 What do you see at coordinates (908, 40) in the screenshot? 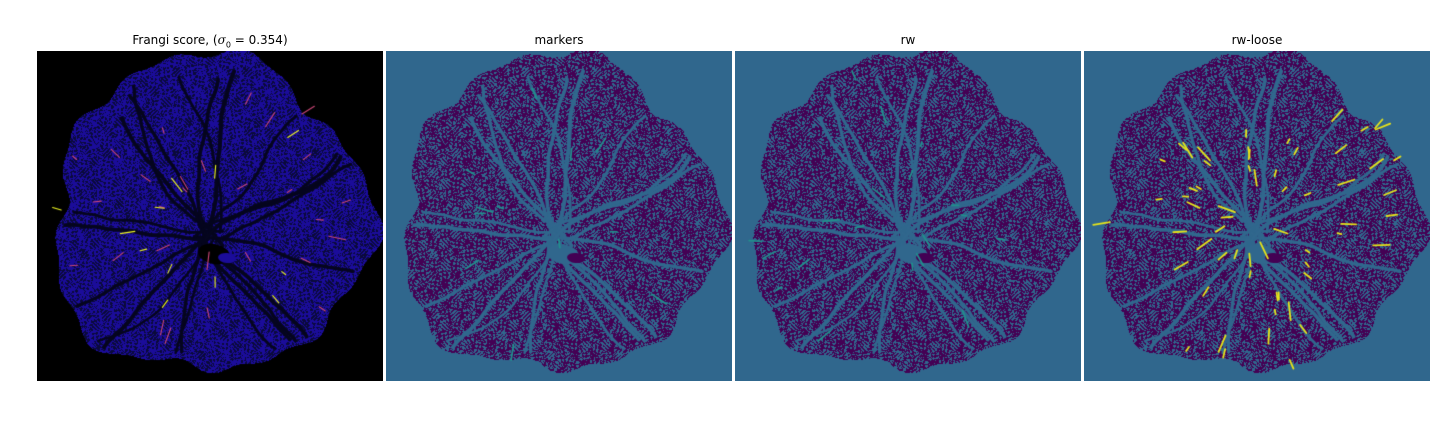
I see `rw-panel-title: rw` at bounding box center [908, 40].